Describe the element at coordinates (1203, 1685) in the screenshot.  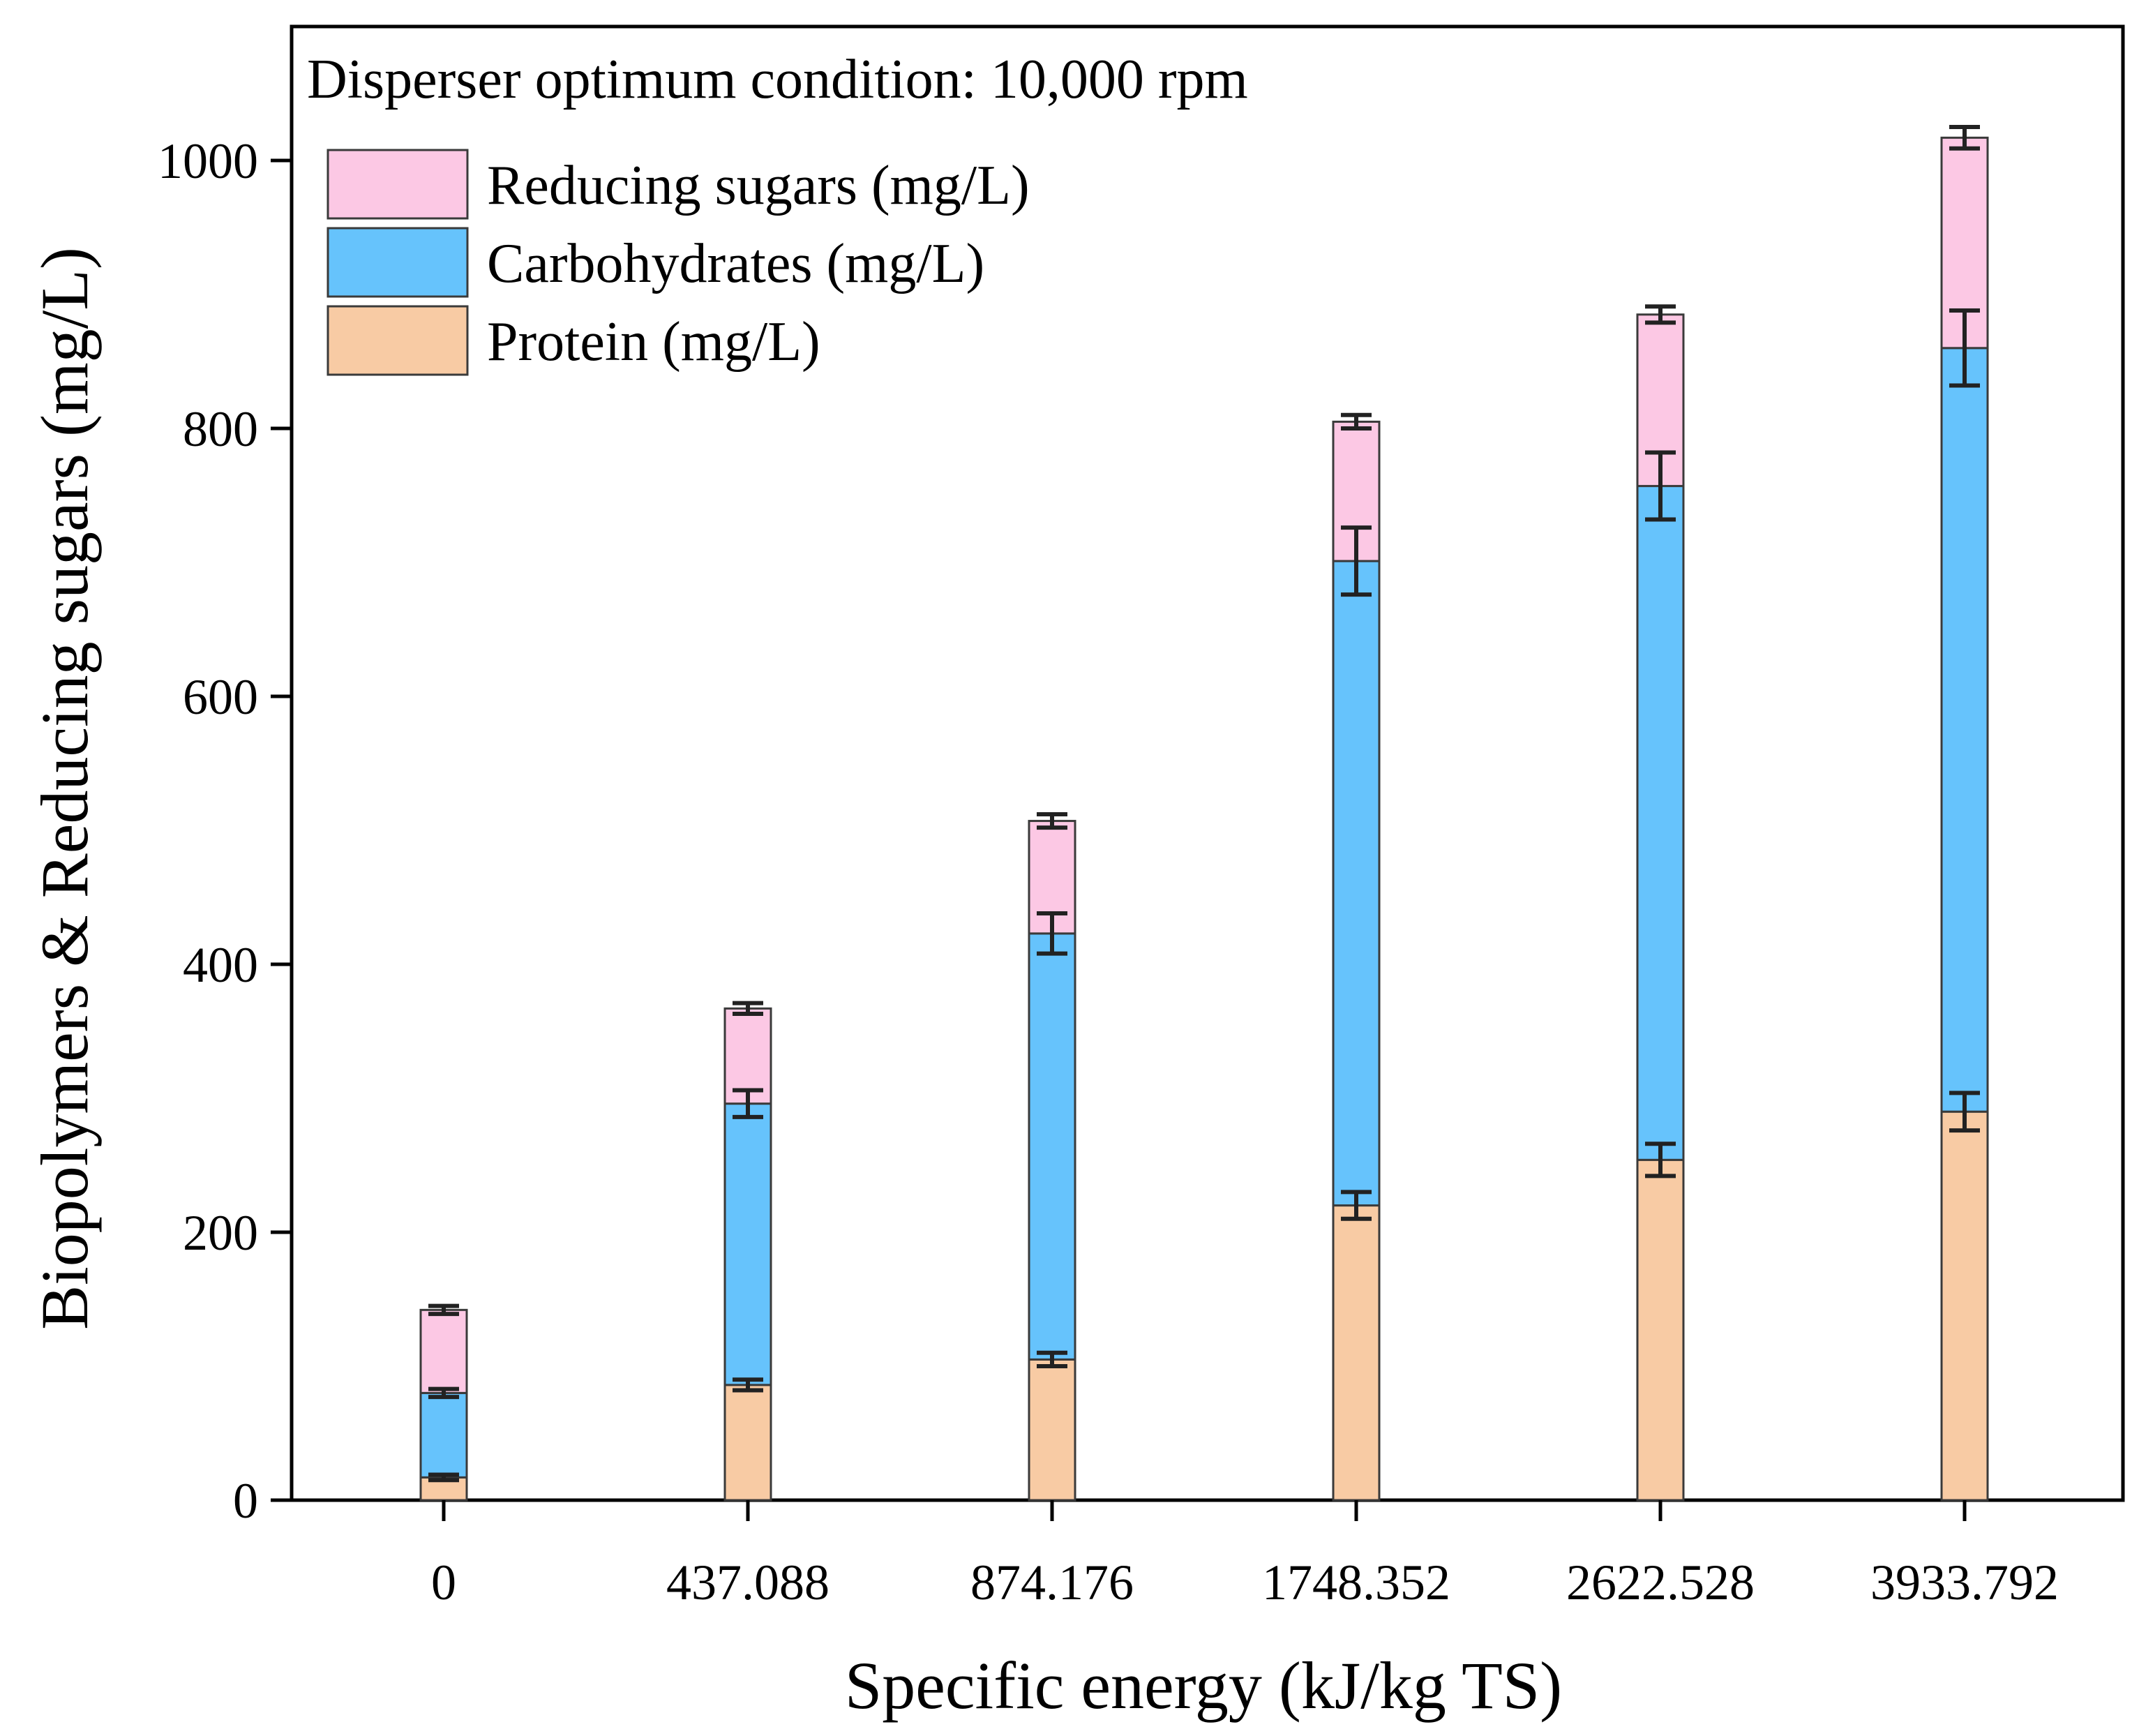
I see `x-axis-title: Specific energy (kJ/kg TS)` at that location.